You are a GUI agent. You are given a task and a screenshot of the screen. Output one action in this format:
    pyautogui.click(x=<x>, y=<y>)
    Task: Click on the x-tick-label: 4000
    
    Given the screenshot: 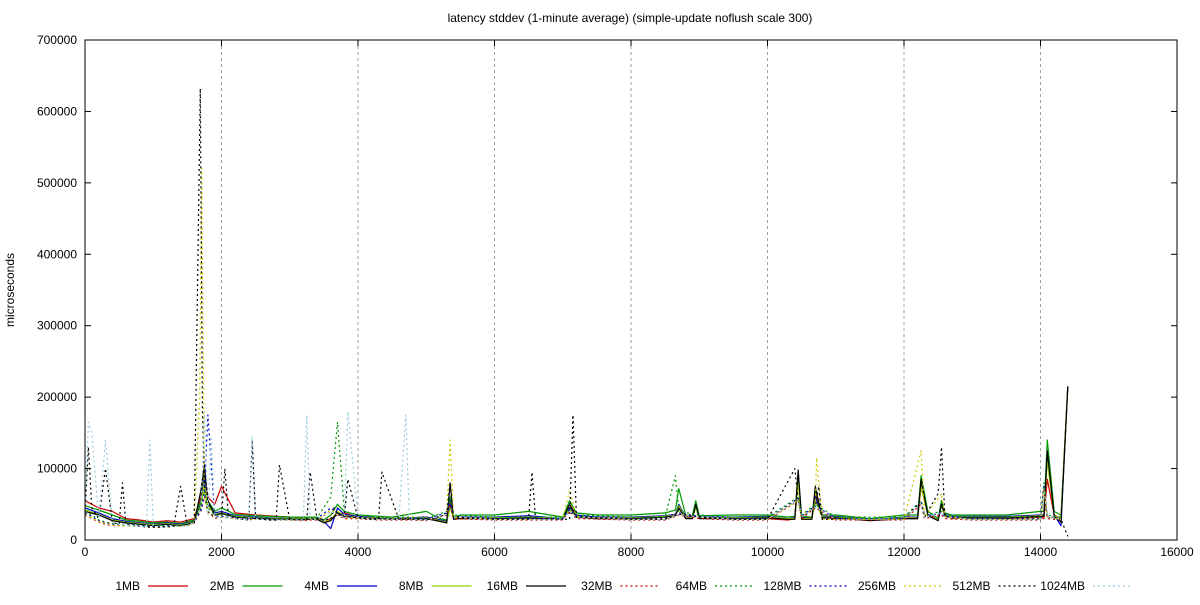 What is the action you would take?
    pyautogui.click(x=358, y=552)
    